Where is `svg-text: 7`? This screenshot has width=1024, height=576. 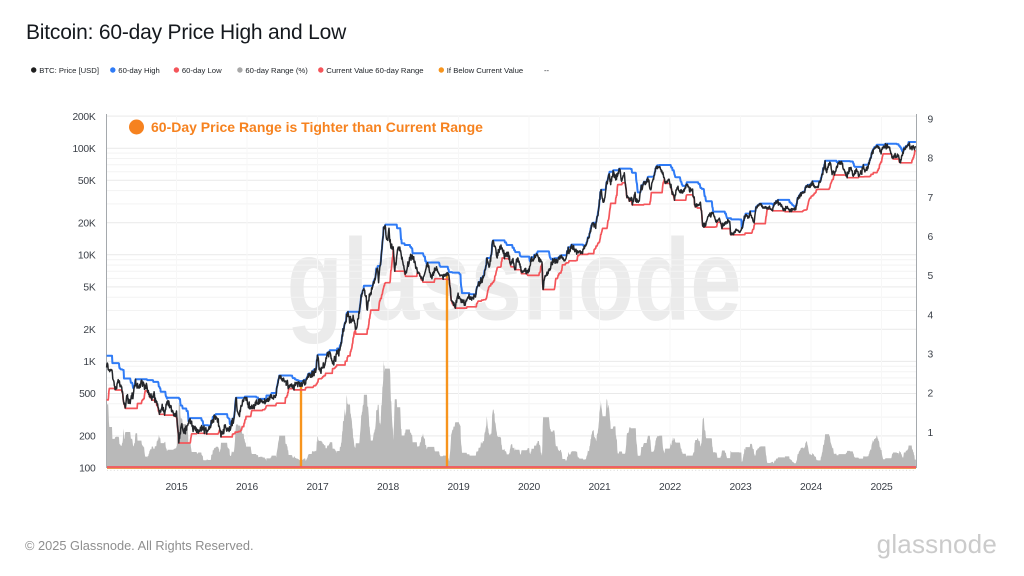 svg-text: 7 is located at coordinates (931, 198).